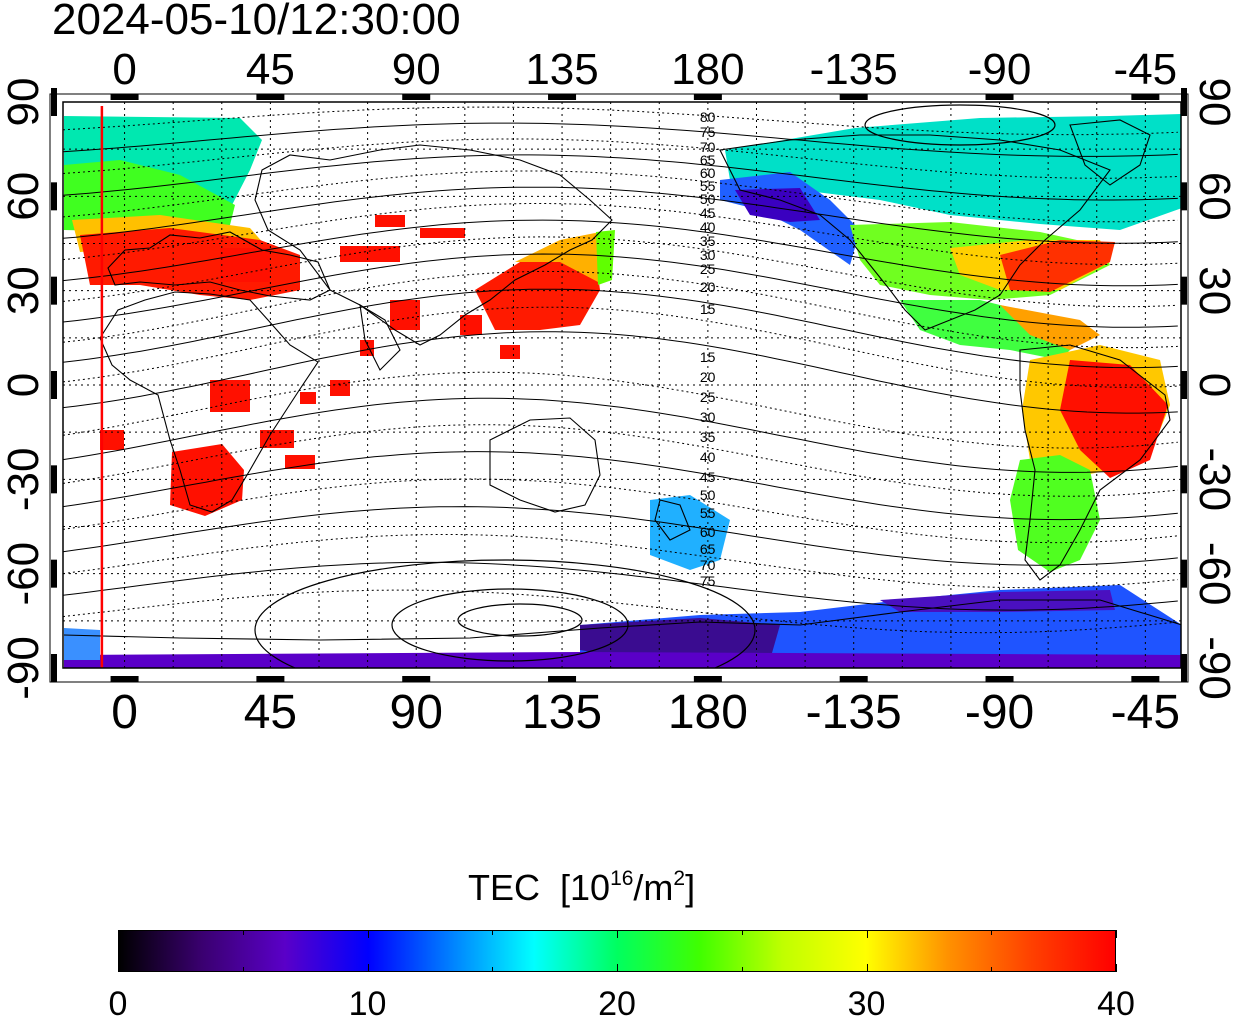  Describe the element at coordinates (256, 22) in the screenshot. I see `timestamp-title: 2024-05-10/12:30:00` at that location.